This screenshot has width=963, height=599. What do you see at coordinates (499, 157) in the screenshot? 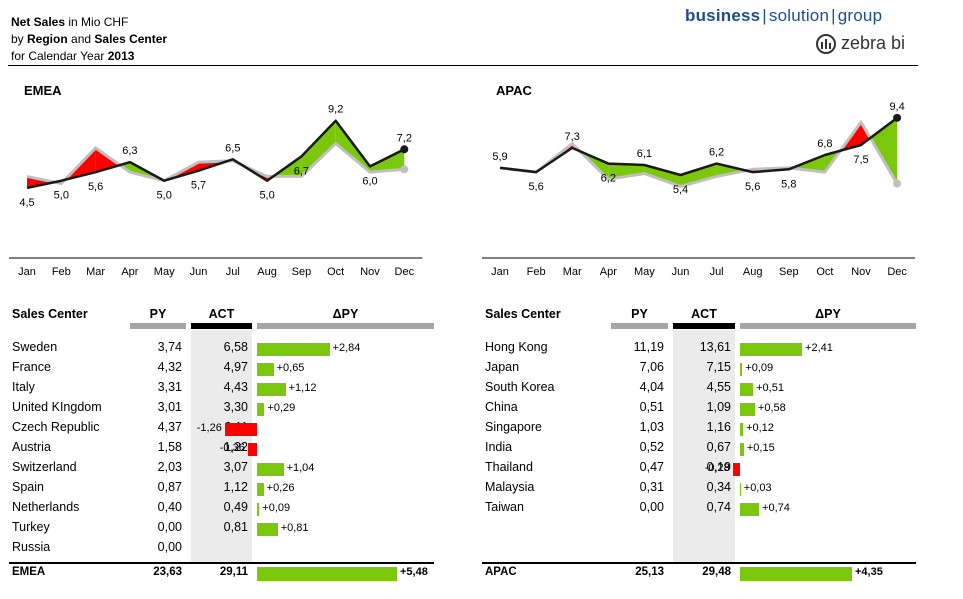
I see `apac-data-label: 5,9` at bounding box center [499, 157].